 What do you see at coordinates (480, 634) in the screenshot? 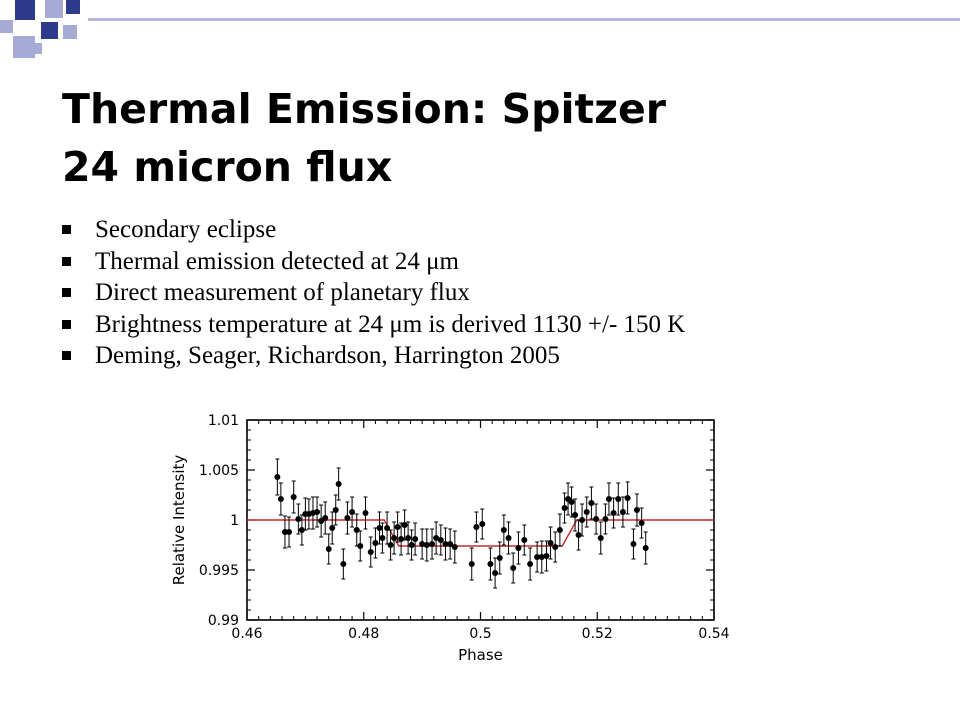
I see `x-tick-label: 0.5` at bounding box center [480, 634].